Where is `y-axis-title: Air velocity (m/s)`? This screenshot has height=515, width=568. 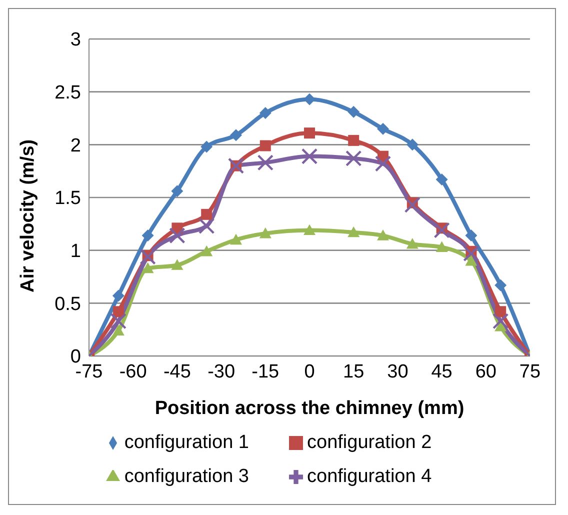 y-axis-title: Air velocity (m/s) is located at coordinates (28, 215).